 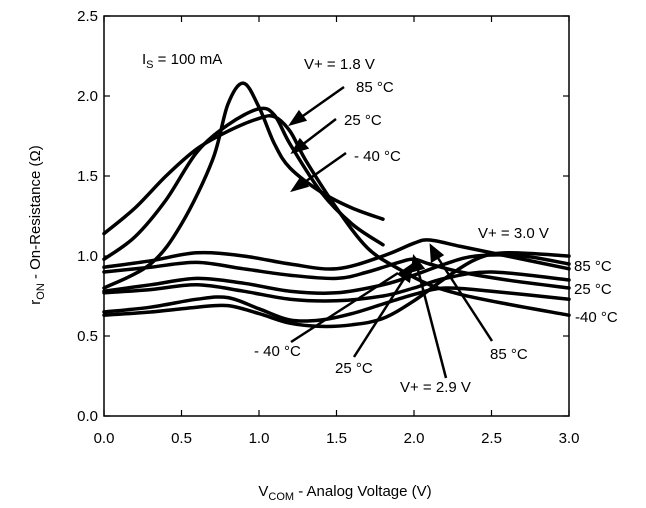 What do you see at coordinates (259, 438) in the screenshot?
I see `x-tick-label: 1.0` at bounding box center [259, 438].